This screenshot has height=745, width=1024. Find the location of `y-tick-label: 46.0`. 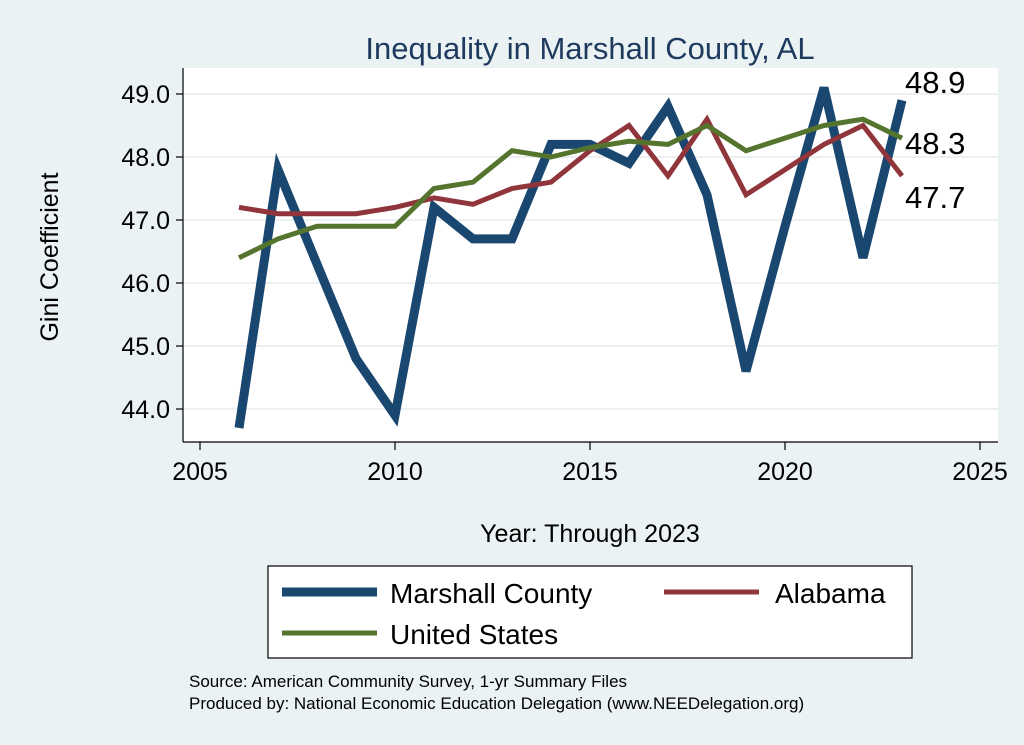

y-tick-label: 46.0 is located at coordinates (145, 284).